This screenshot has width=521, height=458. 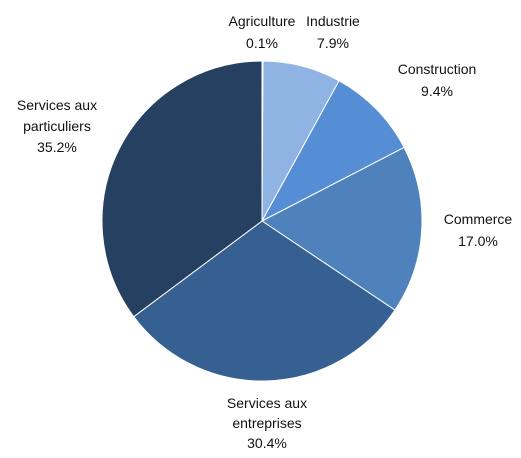 I want to click on slice-label-text: Agriculture, so click(x=262, y=21).